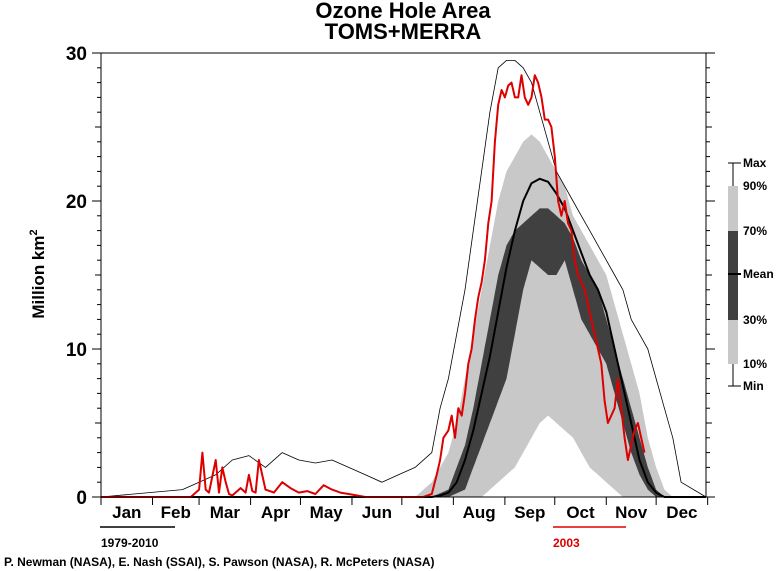 The width and height of the screenshot is (776, 571). I want to click on x-tick-label: Nov, so click(631, 512).